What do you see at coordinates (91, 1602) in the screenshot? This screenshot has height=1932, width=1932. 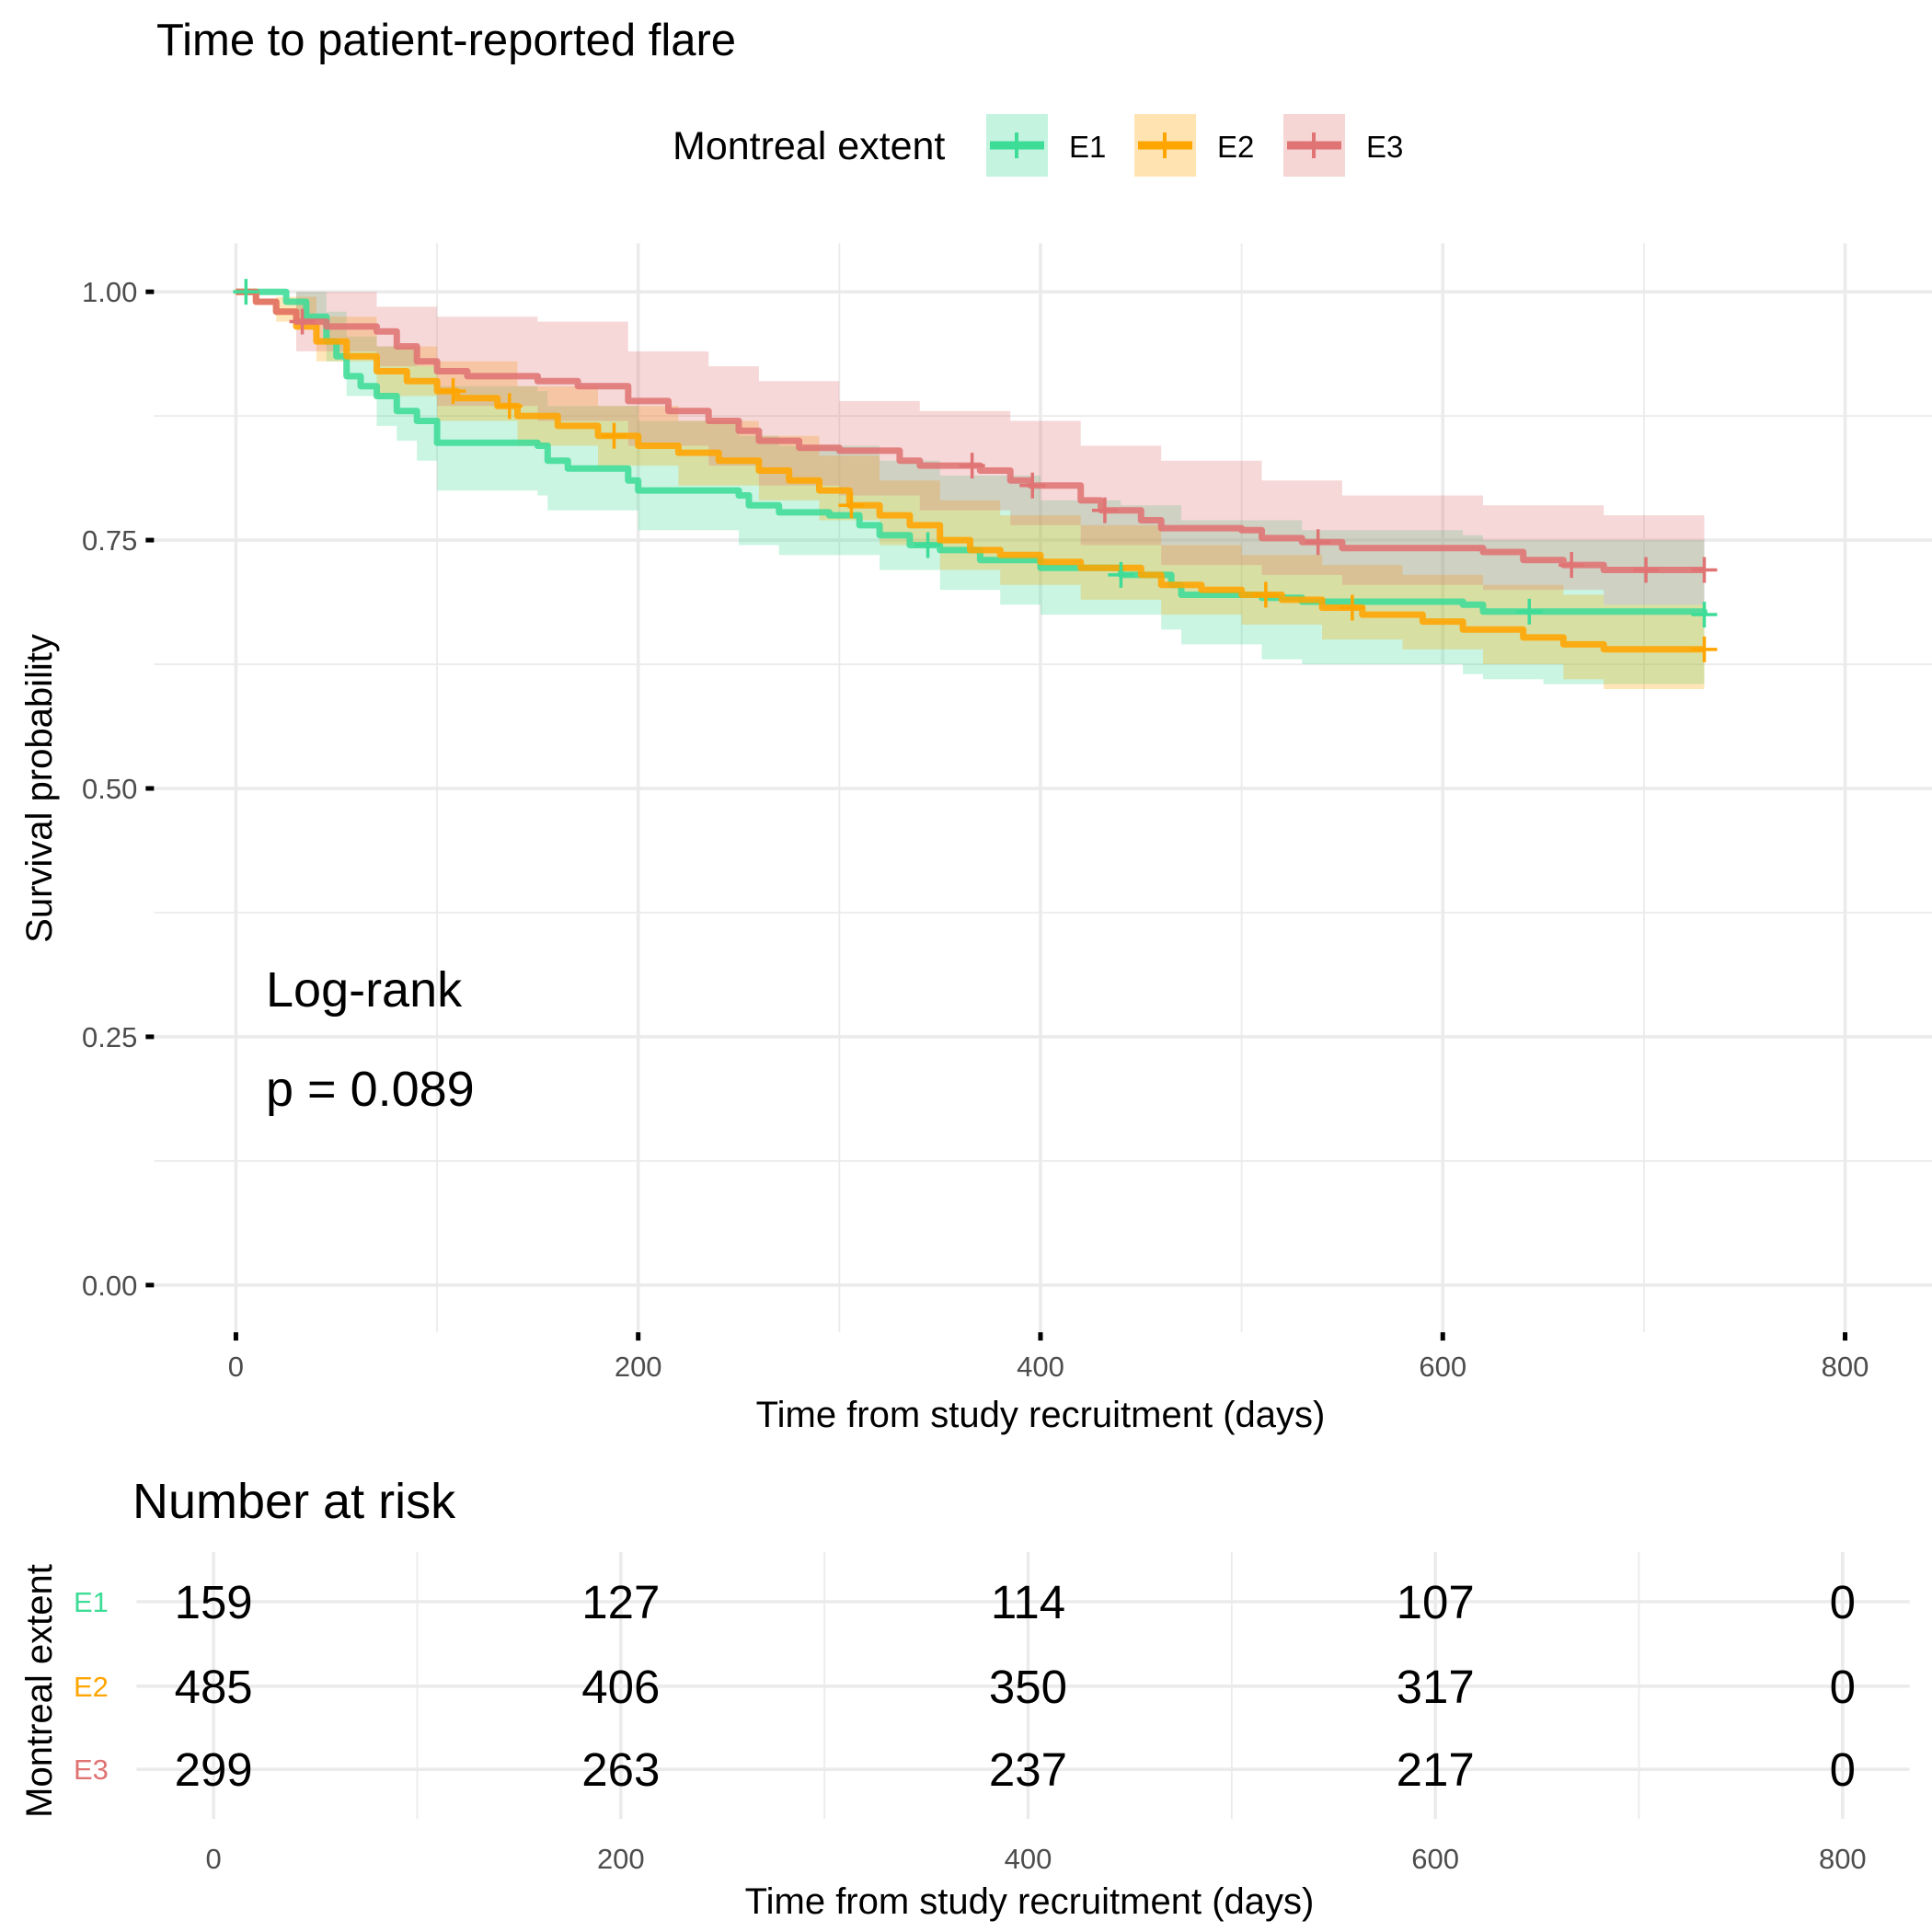 I see `risk-group-label-e1: E1` at bounding box center [91, 1602].